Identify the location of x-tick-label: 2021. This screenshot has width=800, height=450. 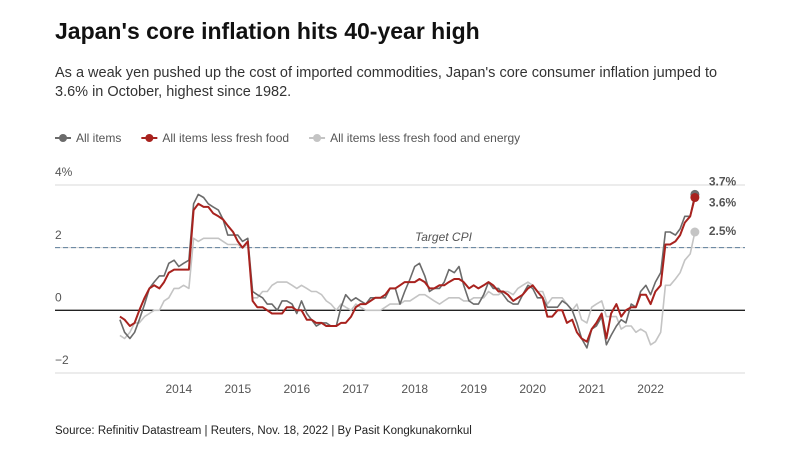
(591, 389).